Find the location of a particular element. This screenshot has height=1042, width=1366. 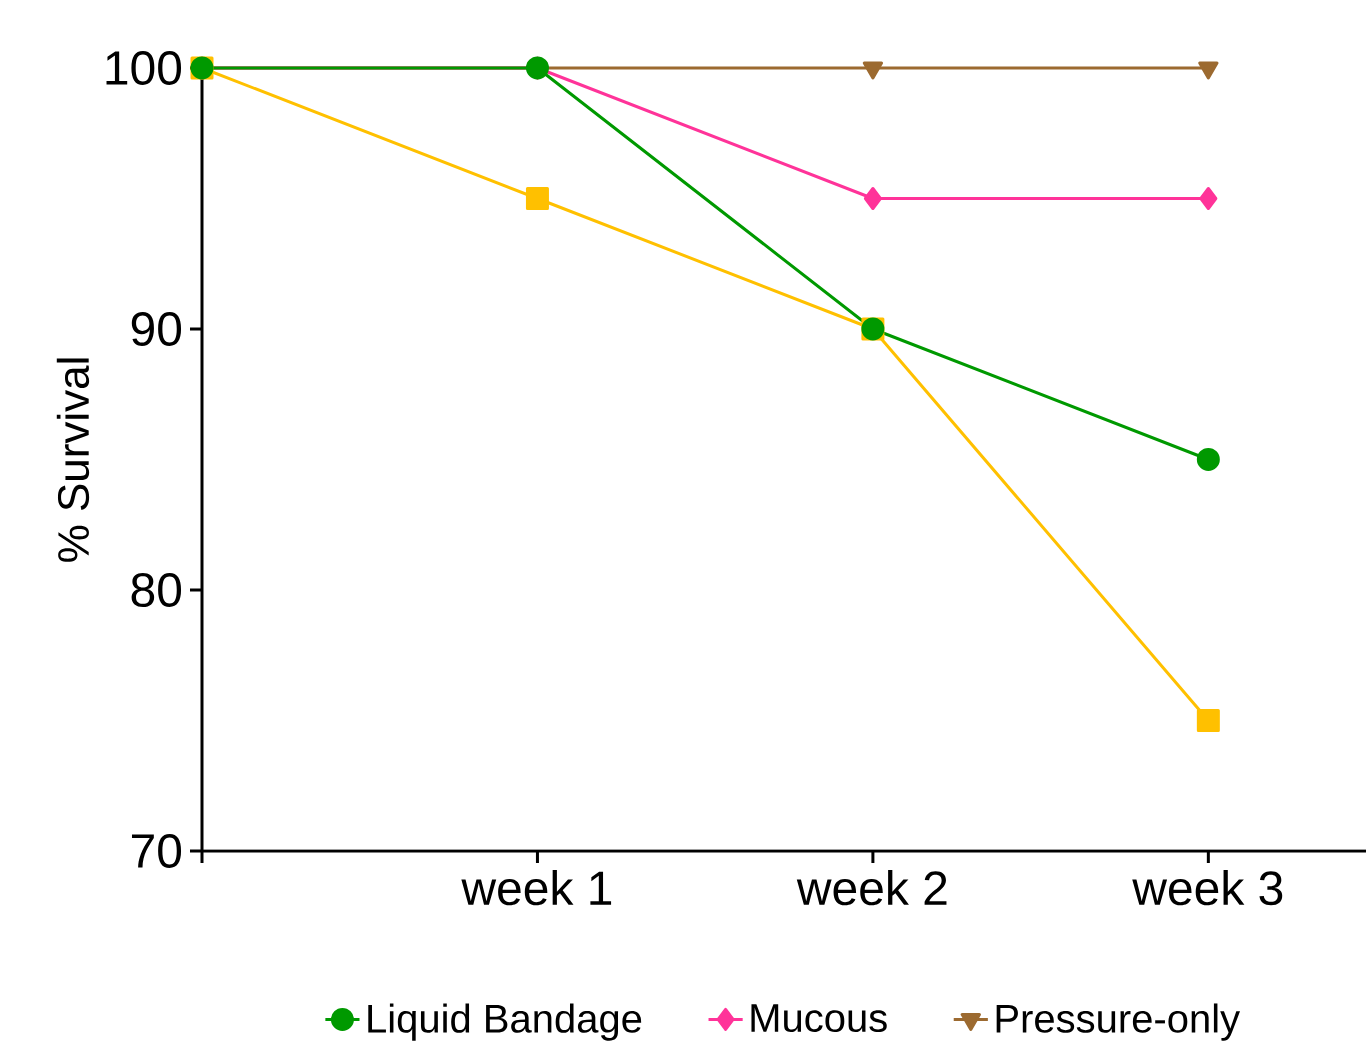

legend-label: Mucous is located at coordinates (819, 1018).